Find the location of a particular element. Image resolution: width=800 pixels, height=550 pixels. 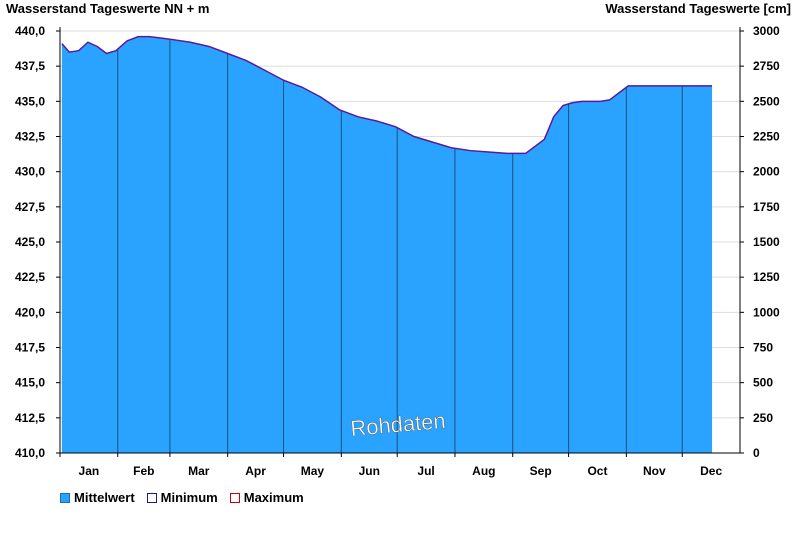

legend-item-minimum: Minimum is located at coordinates (182, 497).